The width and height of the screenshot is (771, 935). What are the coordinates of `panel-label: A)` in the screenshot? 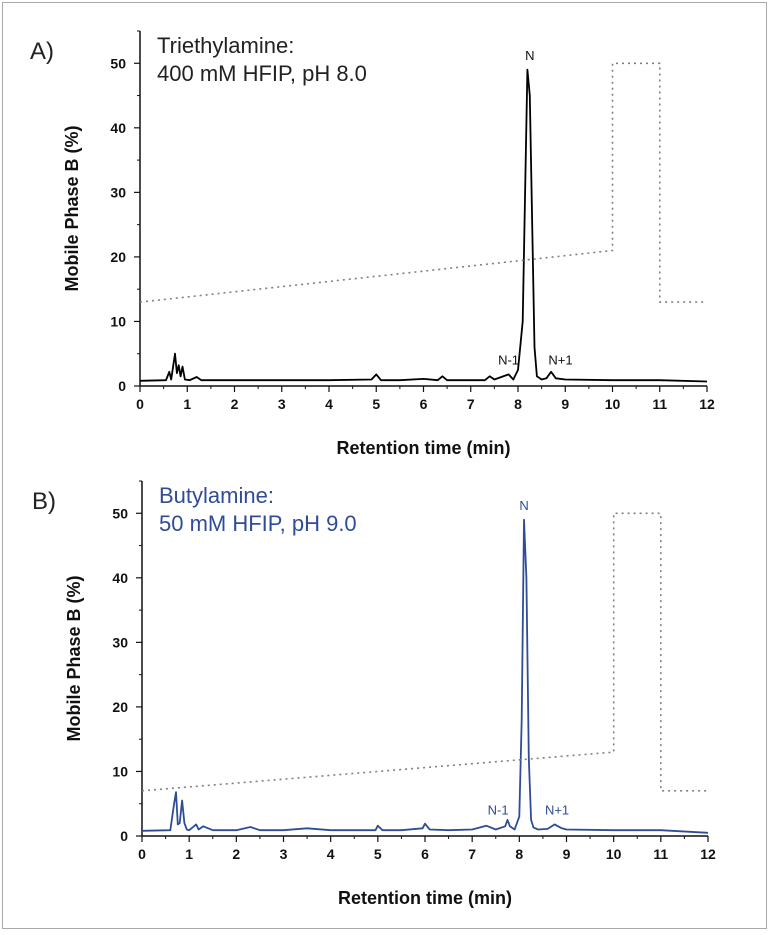 It's located at (42, 51).